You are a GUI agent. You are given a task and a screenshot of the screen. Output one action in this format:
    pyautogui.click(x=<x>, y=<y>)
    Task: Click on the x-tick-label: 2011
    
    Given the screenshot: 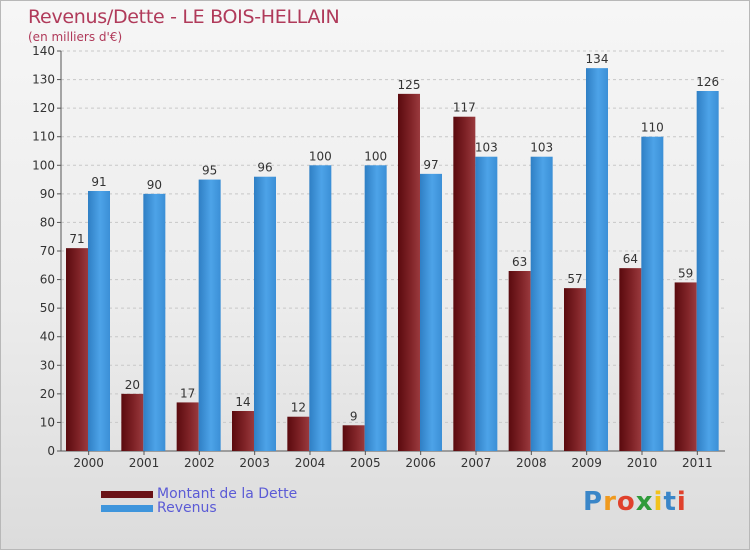 What is the action you would take?
    pyautogui.click(x=697, y=463)
    